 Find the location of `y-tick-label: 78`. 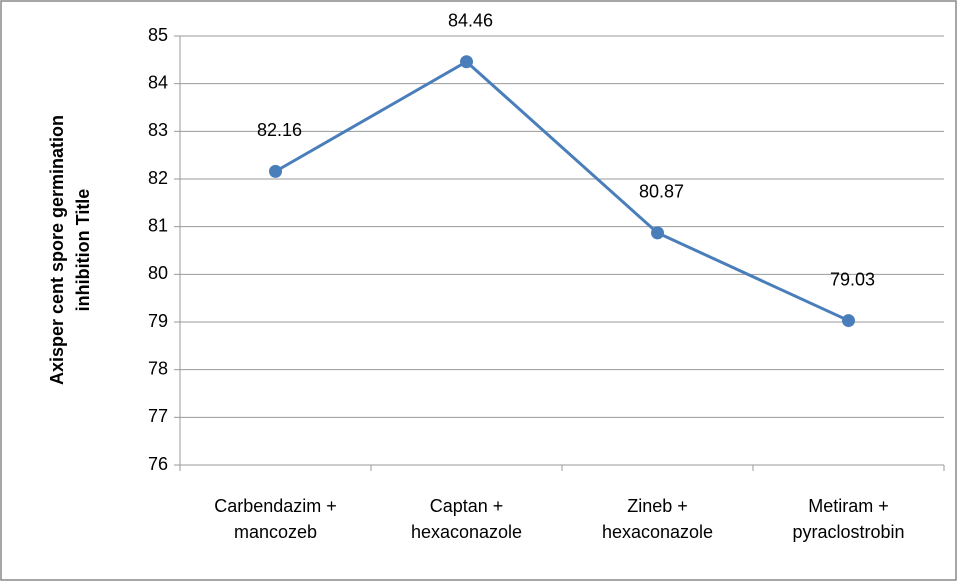

y-tick-label: 78 is located at coordinates (158, 368).